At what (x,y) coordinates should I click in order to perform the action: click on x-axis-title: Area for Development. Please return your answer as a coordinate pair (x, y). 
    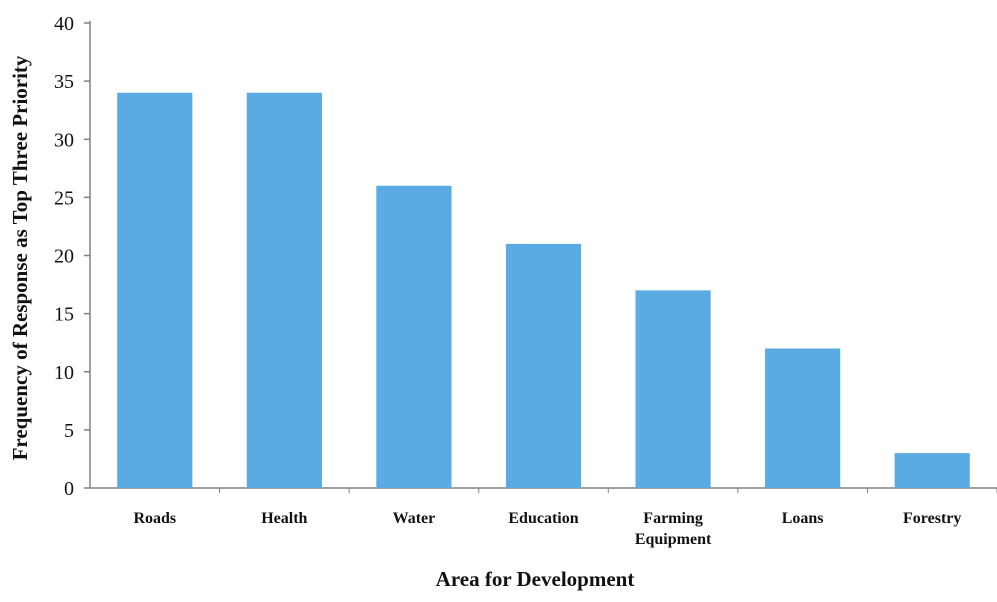
    Looking at the image, I should click on (535, 579).